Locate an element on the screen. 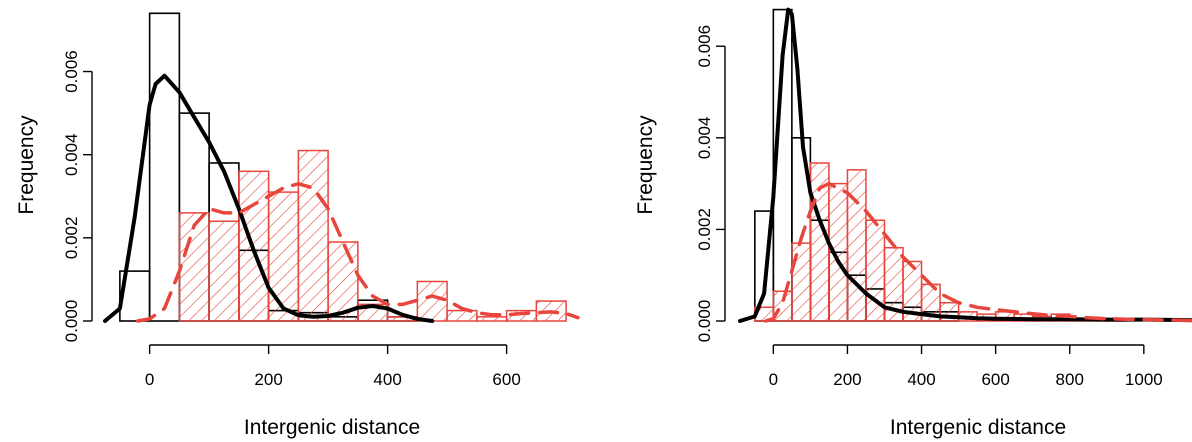 This screenshot has width=1192, height=442. x-tick-label: 1000 is located at coordinates (1144, 379).